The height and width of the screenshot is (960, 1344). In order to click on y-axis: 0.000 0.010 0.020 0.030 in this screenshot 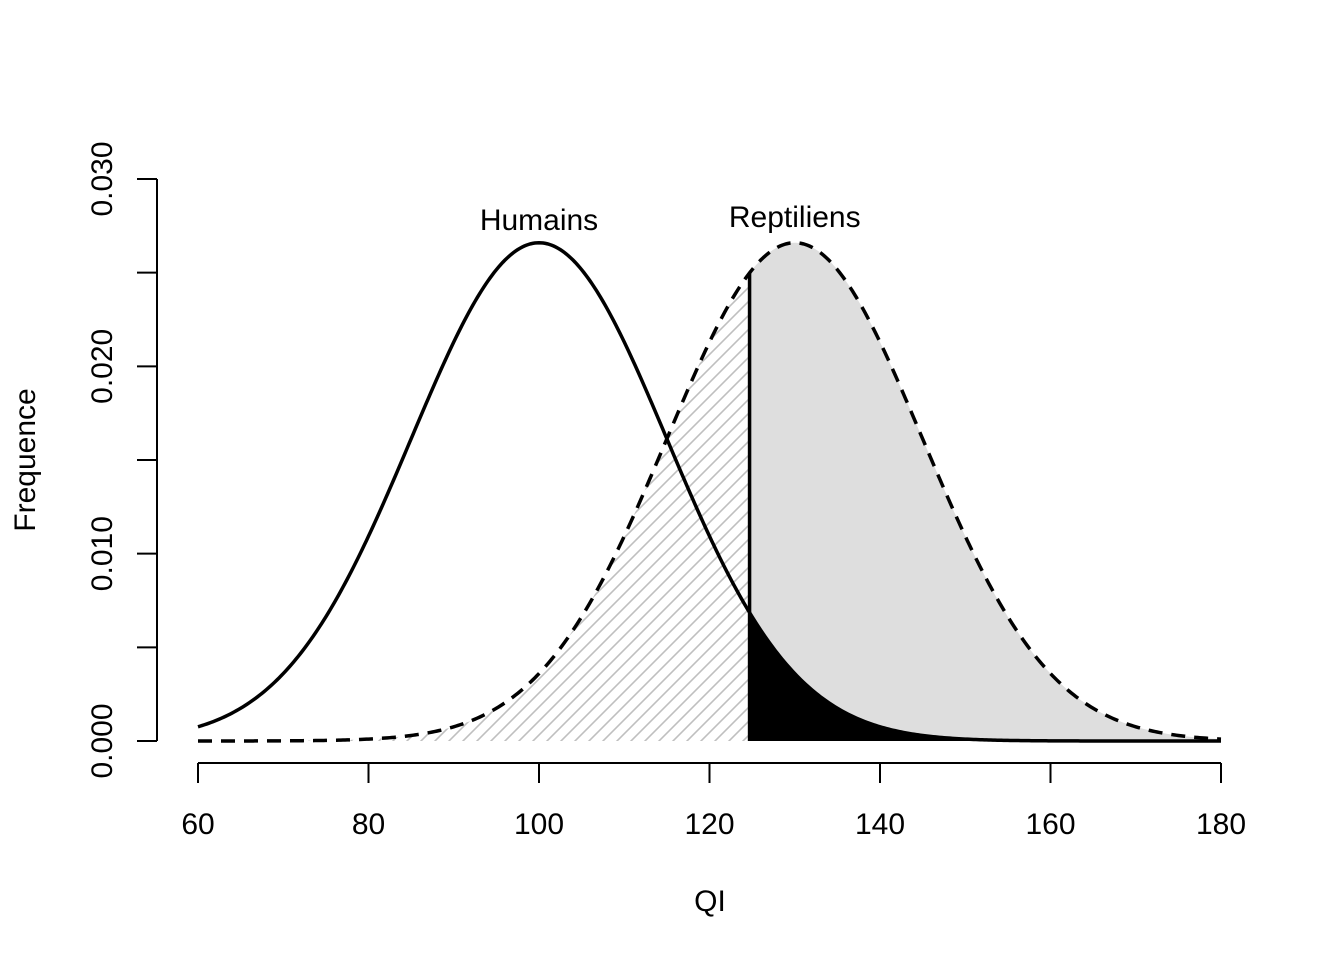, I will do `click(122, 460)`.